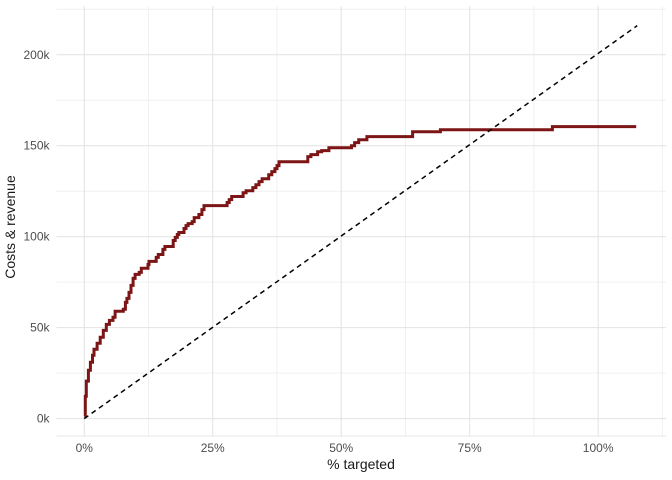 This screenshot has width=672, height=480. Describe the element at coordinates (36, 146) in the screenshot. I see `y-tick-label: 150k` at that location.